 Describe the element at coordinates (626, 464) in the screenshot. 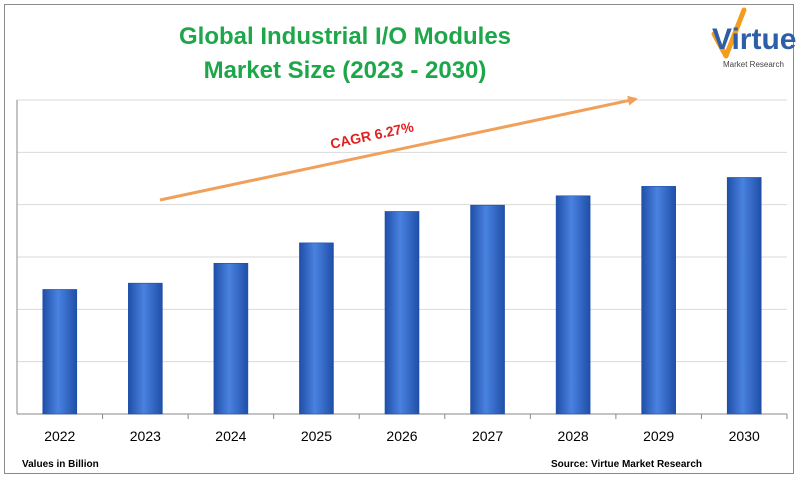

I see `source-note: Source: Virtue Market Research` at that location.